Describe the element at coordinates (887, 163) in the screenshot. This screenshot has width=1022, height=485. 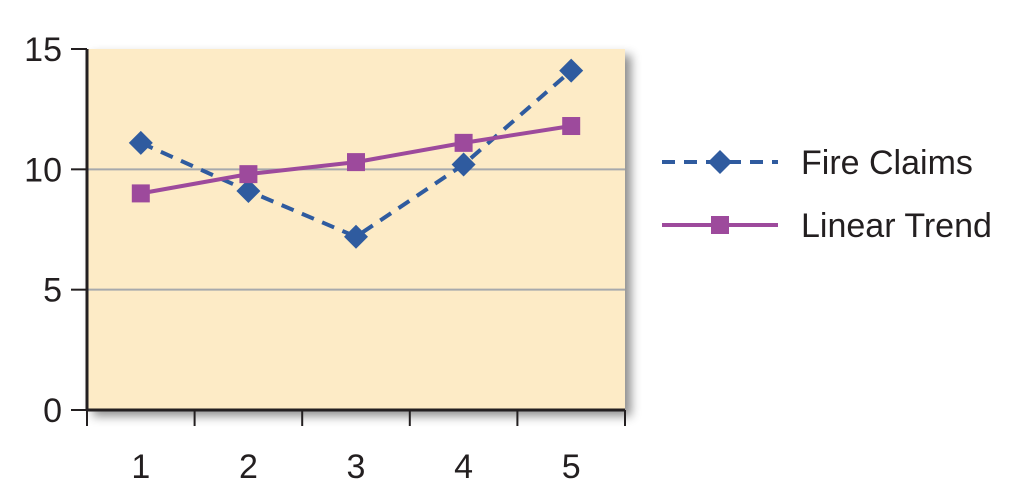
I see `legend-label-fire-claims: Fire Claims` at that location.